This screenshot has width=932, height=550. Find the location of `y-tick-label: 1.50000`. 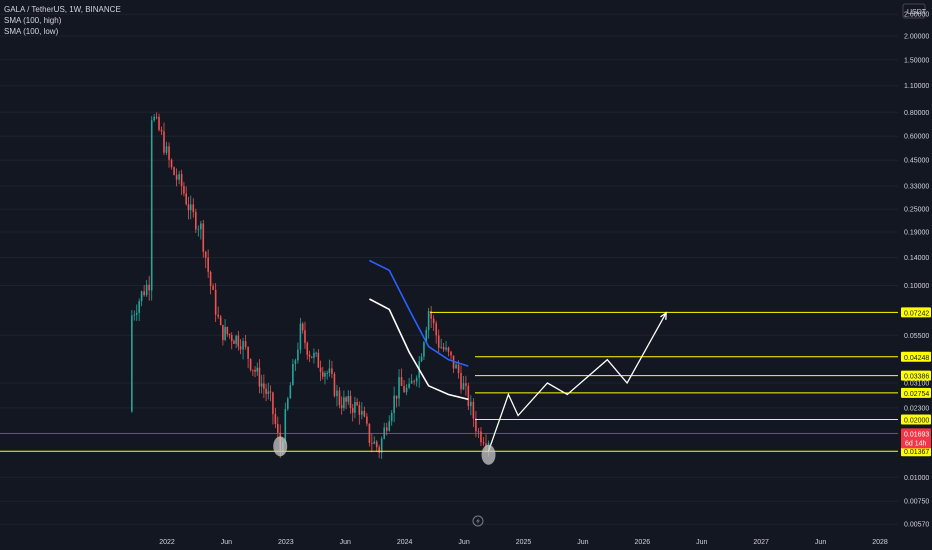

y-tick-label: 1.50000 is located at coordinates (916, 60).